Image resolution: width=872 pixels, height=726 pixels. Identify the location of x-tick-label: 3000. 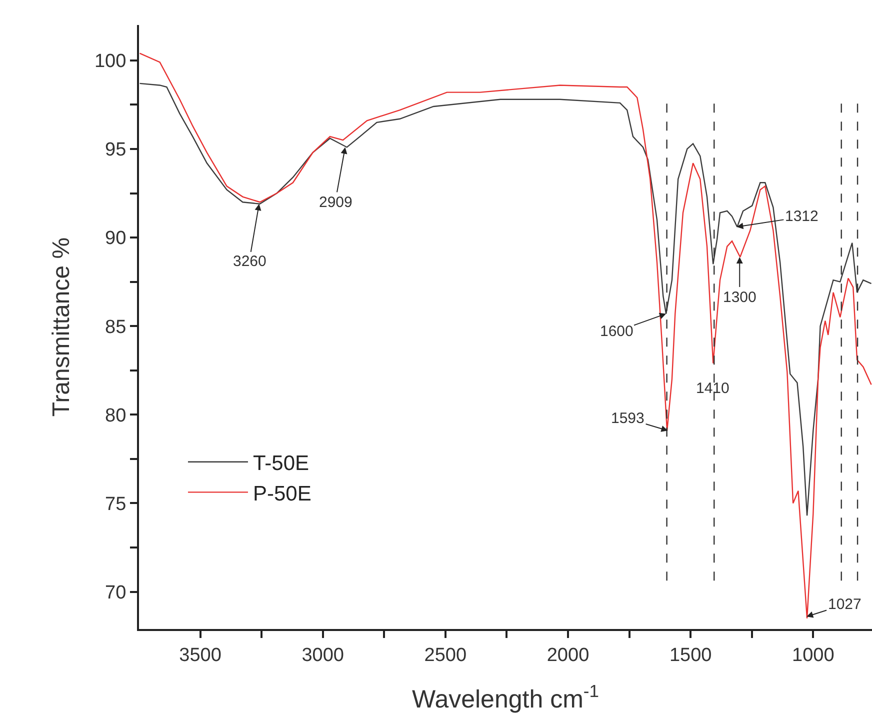
(323, 655).